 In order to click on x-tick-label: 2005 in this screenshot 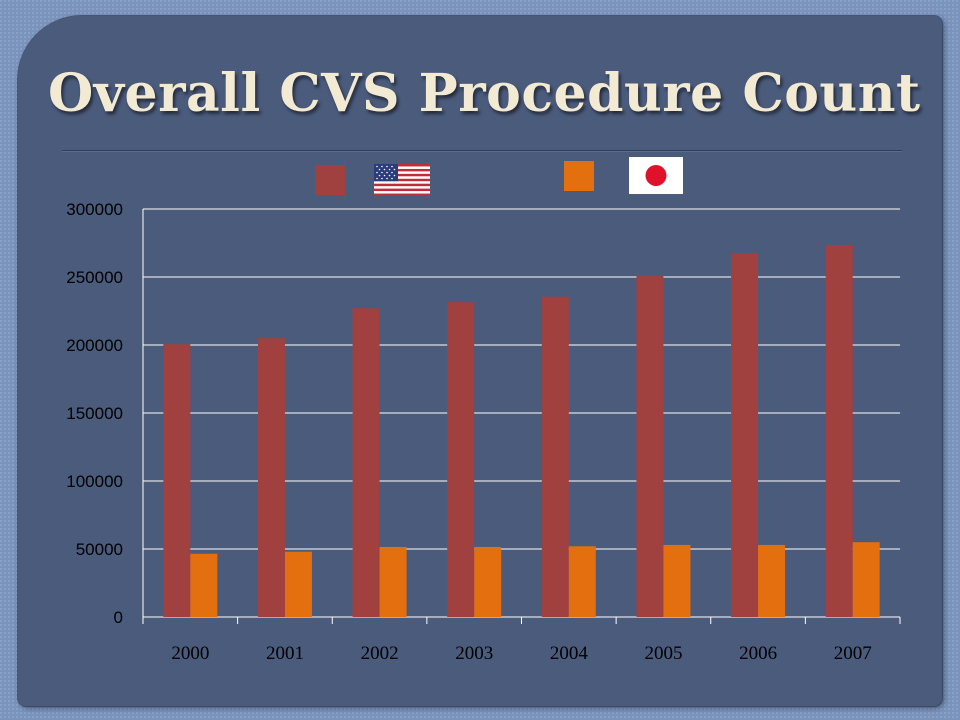, I will do `click(663, 653)`.